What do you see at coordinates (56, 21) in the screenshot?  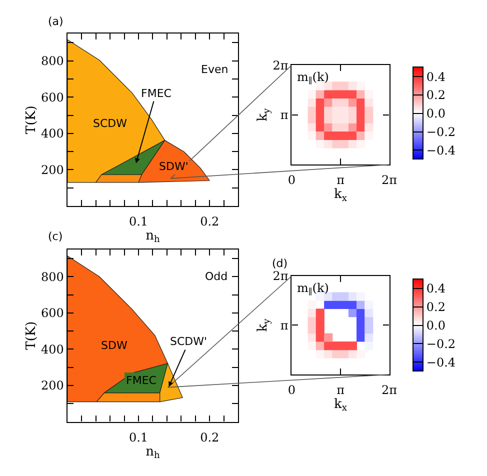 I see `chart-title: (a)` at bounding box center [56, 21].